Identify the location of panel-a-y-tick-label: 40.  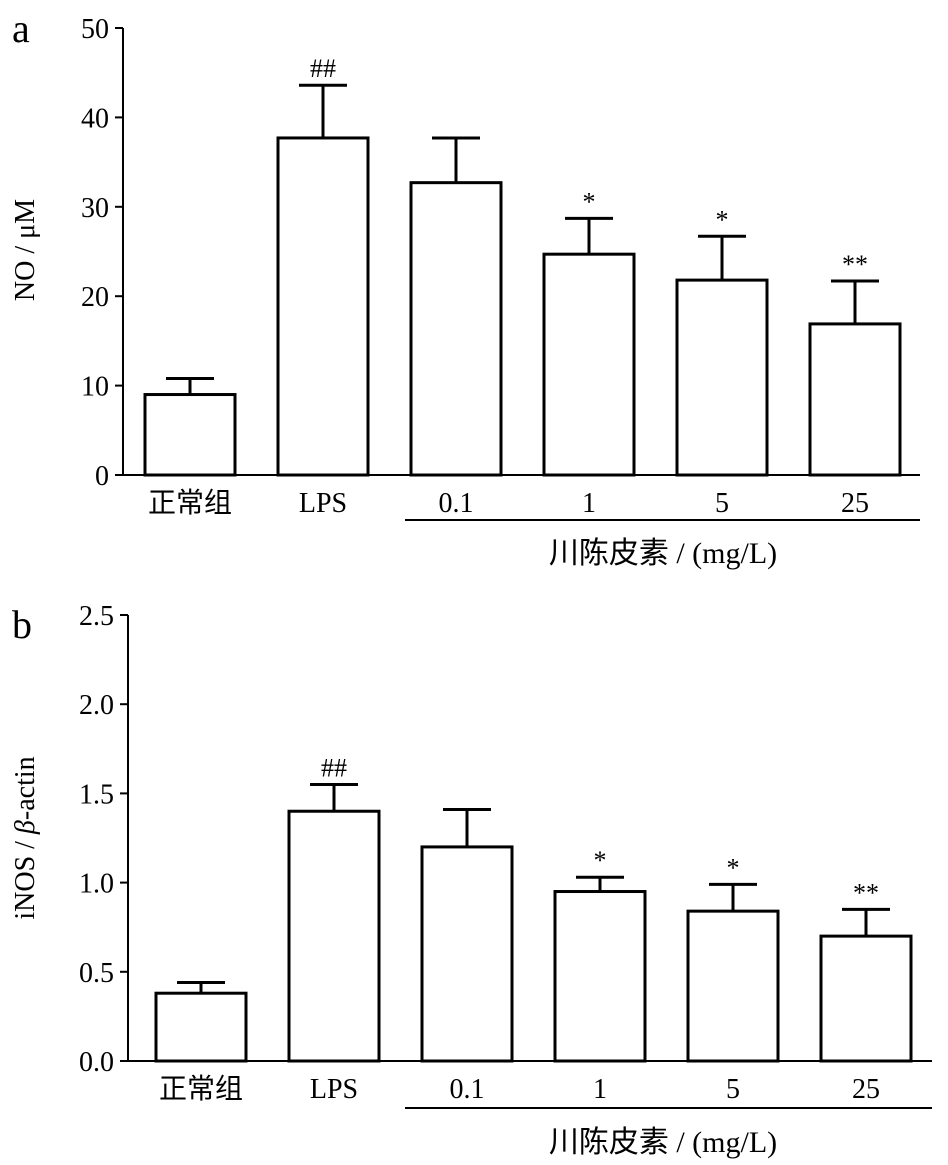
(95, 118).